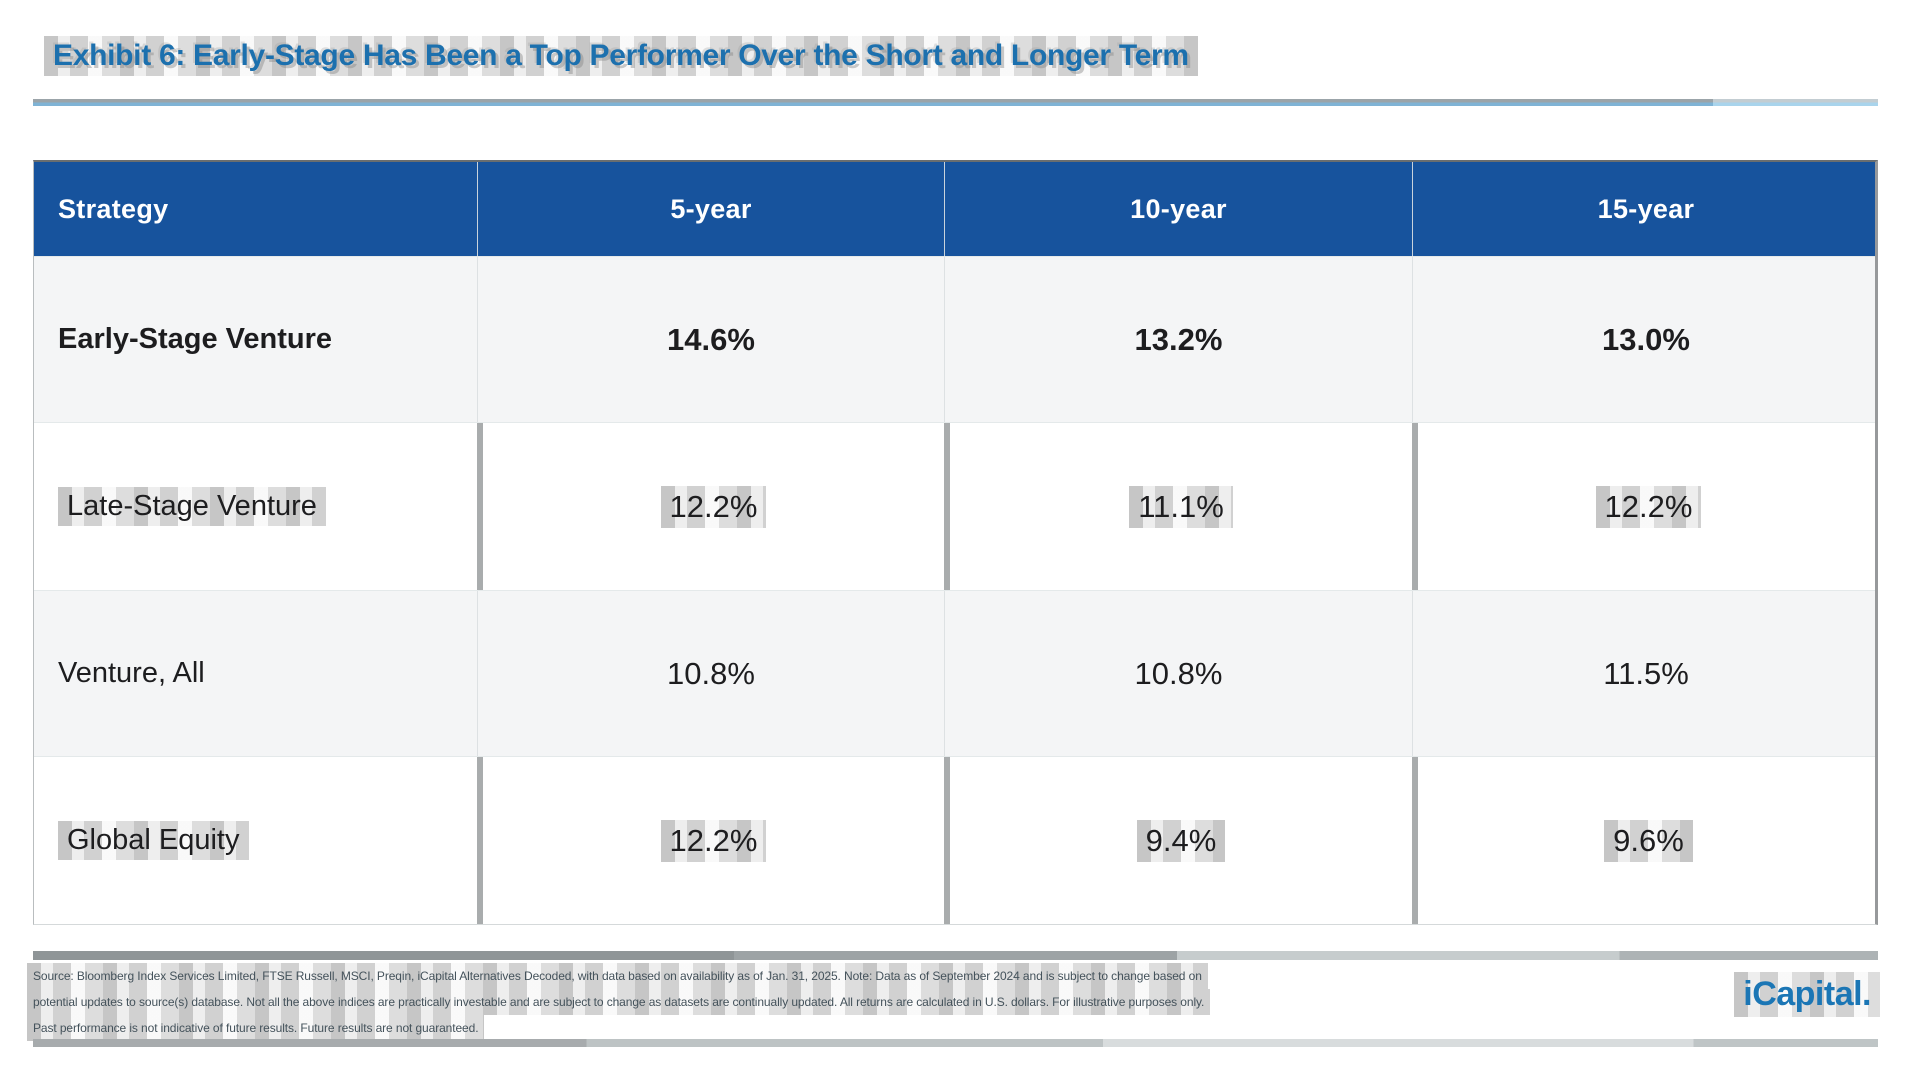 Image resolution: width=1920 pixels, height=1080 pixels. I want to click on cell-value-text: 9.6%, so click(1648, 840).